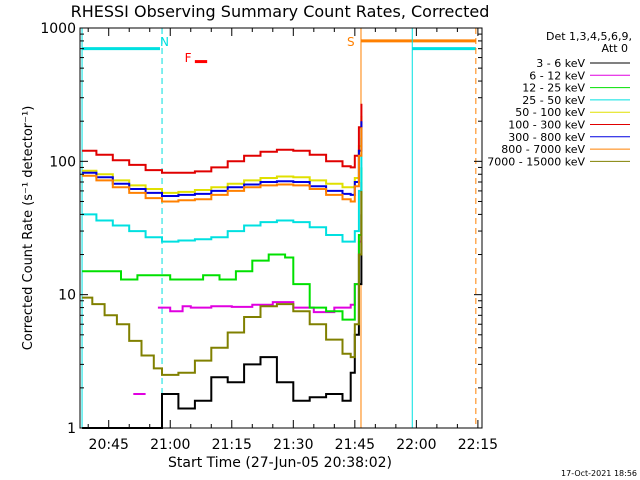  What do you see at coordinates (109, 445) in the screenshot?
I see `x-tick-label: 20:45` at bounding box center [109, 445].